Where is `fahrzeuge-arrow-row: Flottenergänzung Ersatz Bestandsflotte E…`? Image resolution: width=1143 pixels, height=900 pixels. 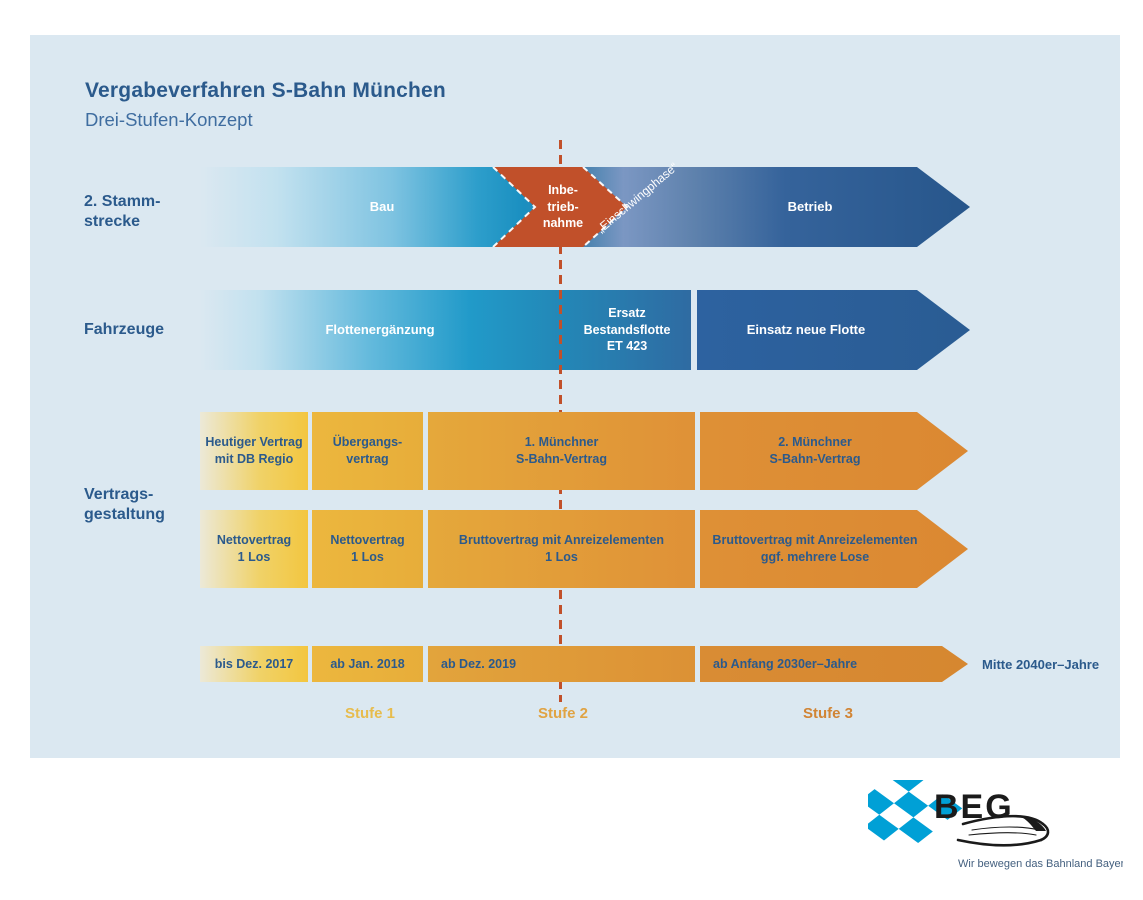 fahrzeuge-arrow-row: Flottenergänzung Ersatz Bestandsflotte E… is located at coordinates (585, 330).